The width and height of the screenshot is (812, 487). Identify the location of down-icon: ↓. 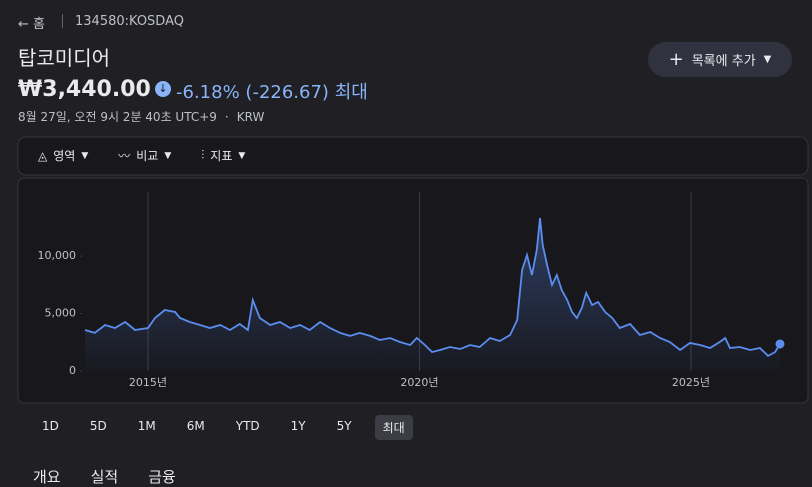
(163, 89).